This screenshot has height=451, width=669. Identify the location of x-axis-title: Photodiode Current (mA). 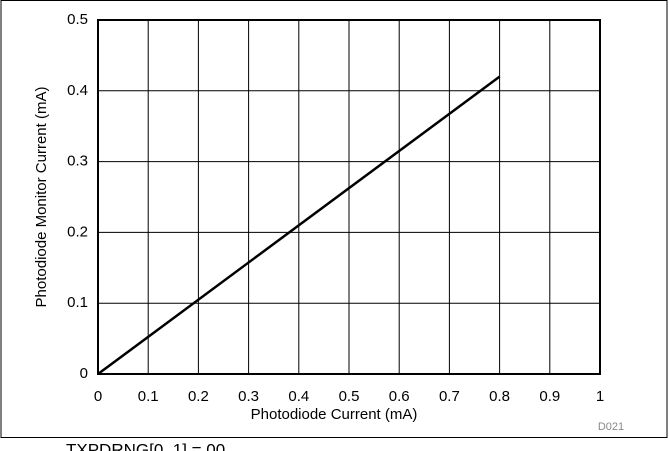
(334, 414).